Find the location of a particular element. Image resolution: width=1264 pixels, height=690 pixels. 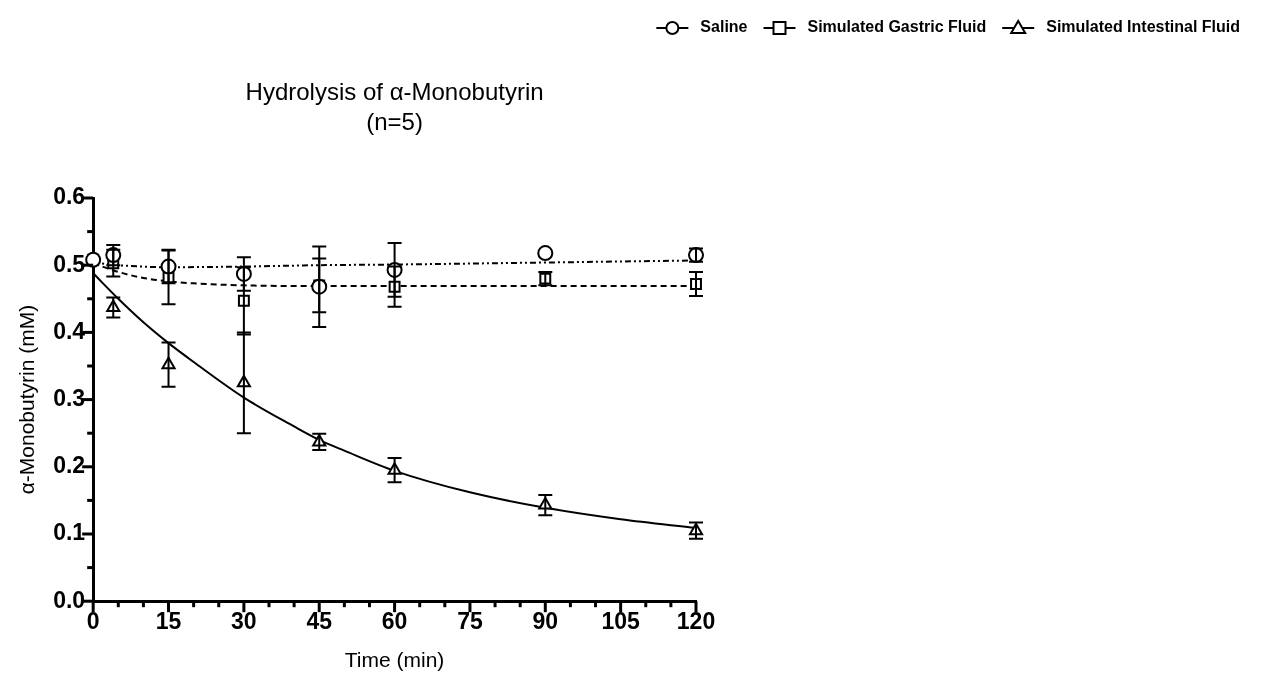

x-tick-label: 0 is located at coordinates (93, 621).